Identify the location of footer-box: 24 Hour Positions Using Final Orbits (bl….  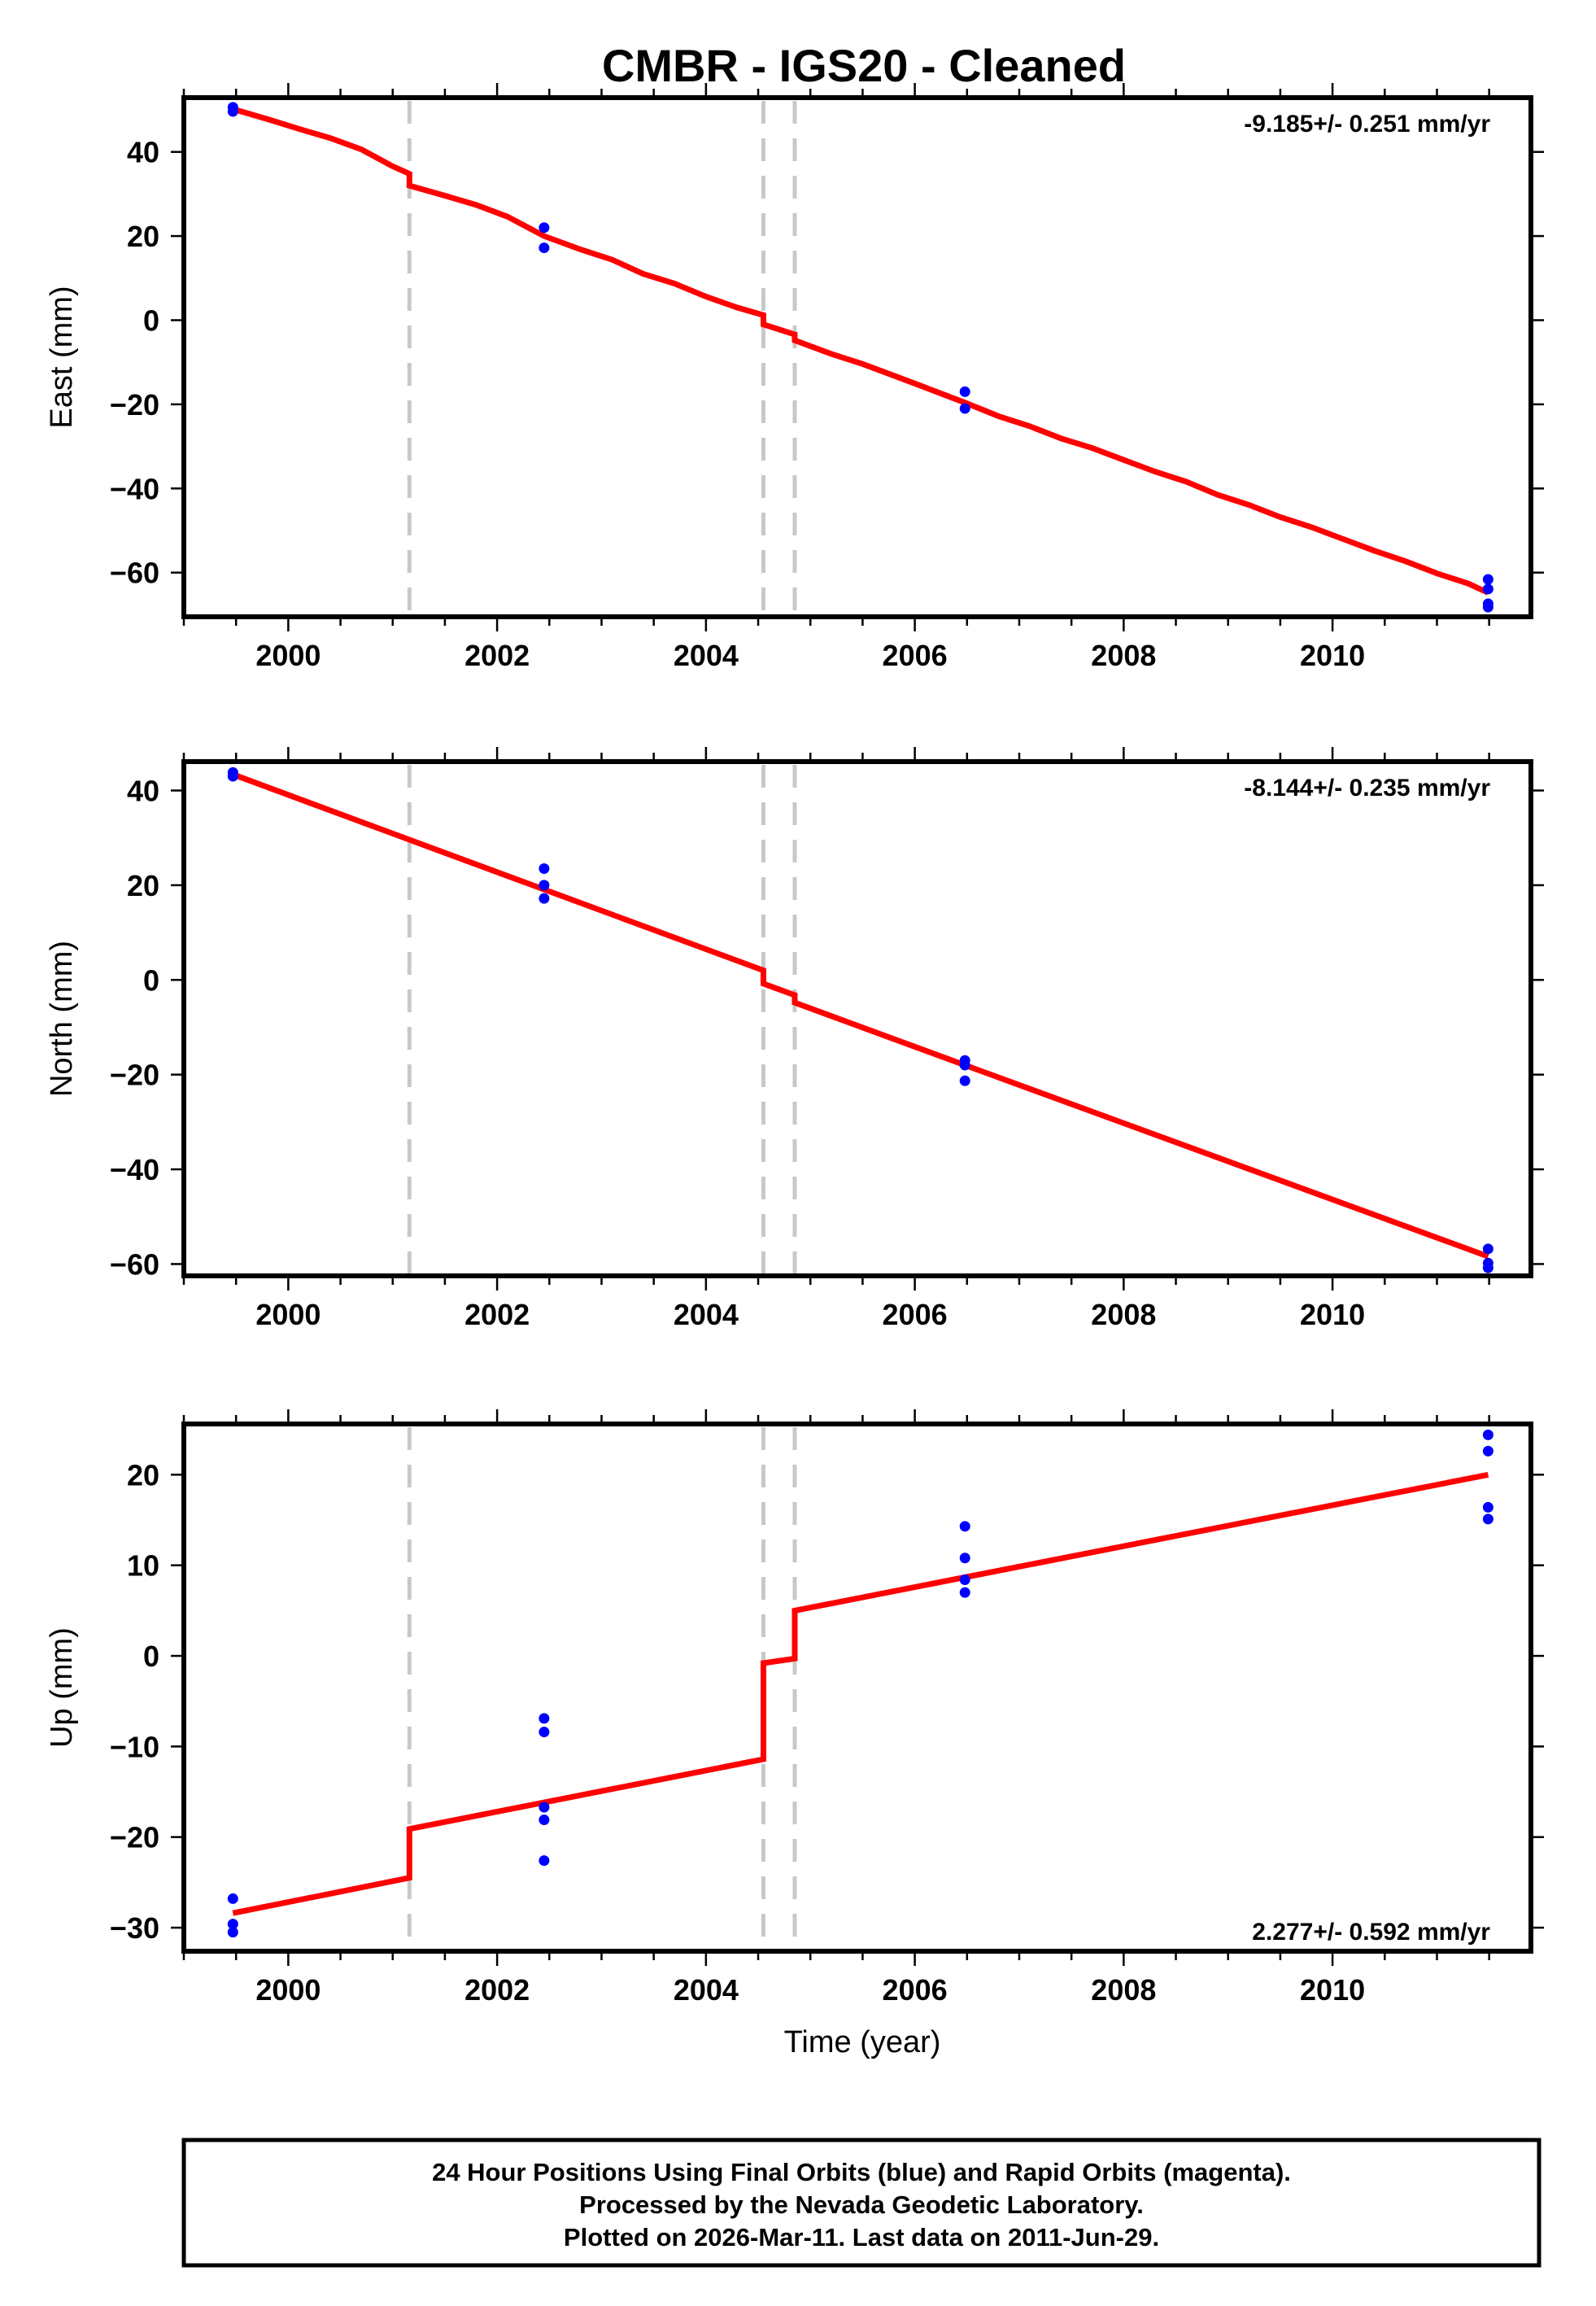
(861, 2203).